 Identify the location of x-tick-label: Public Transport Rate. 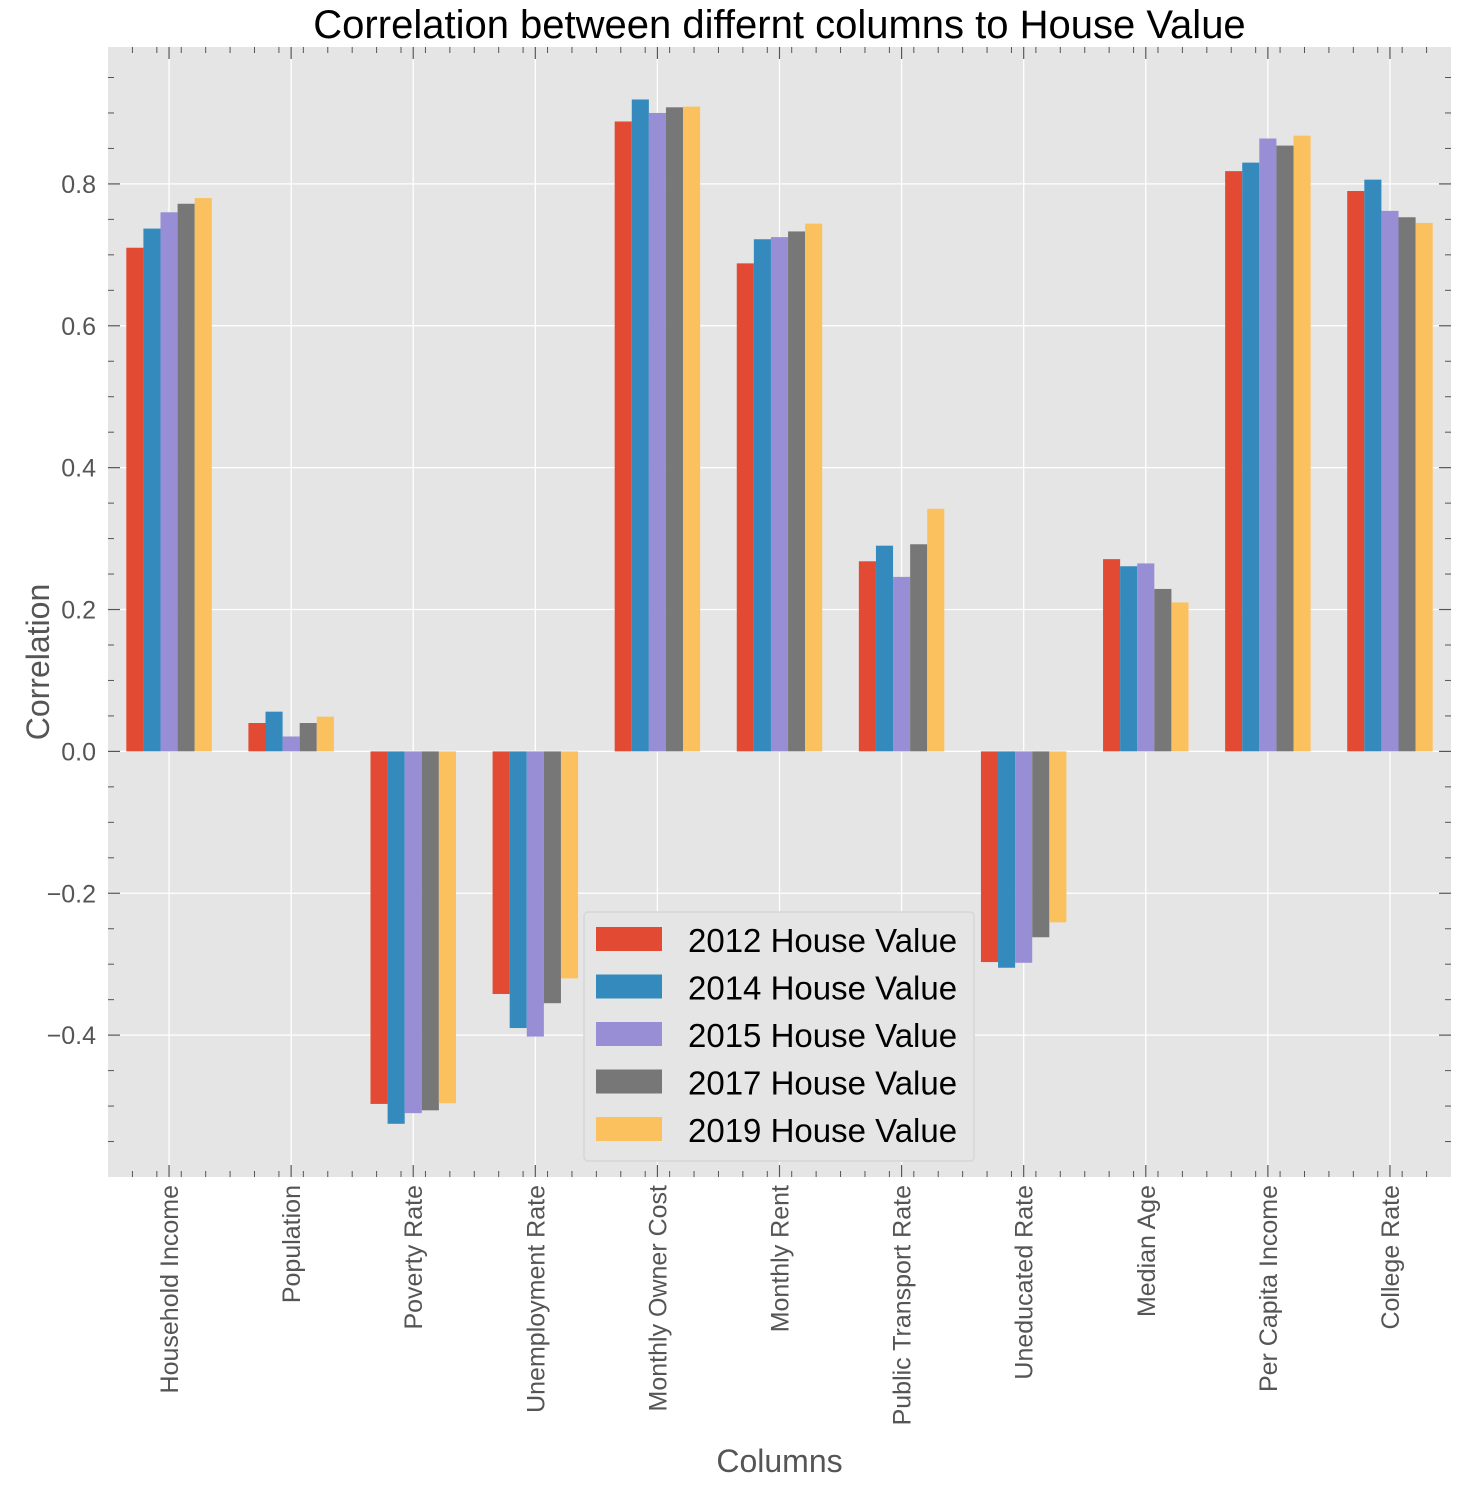
(903, 1305).